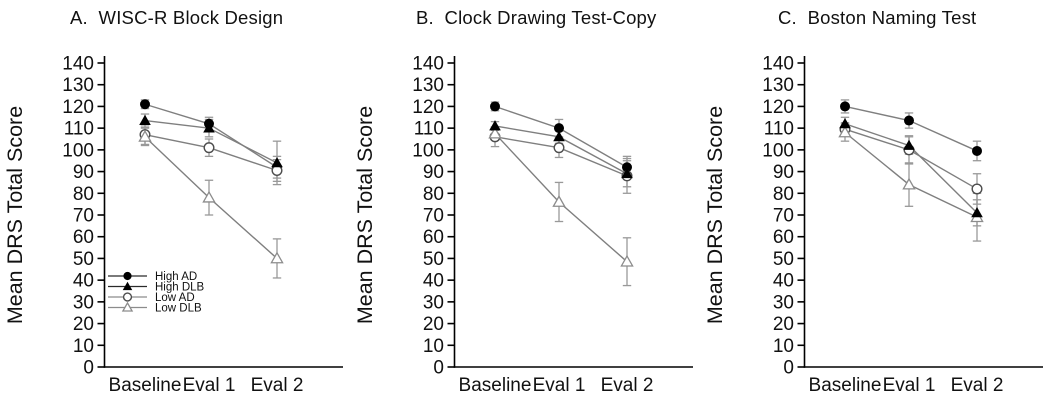 The height and width of the screenshot is (414, 1050). Describe the element at coordinates (176, 277) in the screenshot. I see `legend-label: High AD` at that location.